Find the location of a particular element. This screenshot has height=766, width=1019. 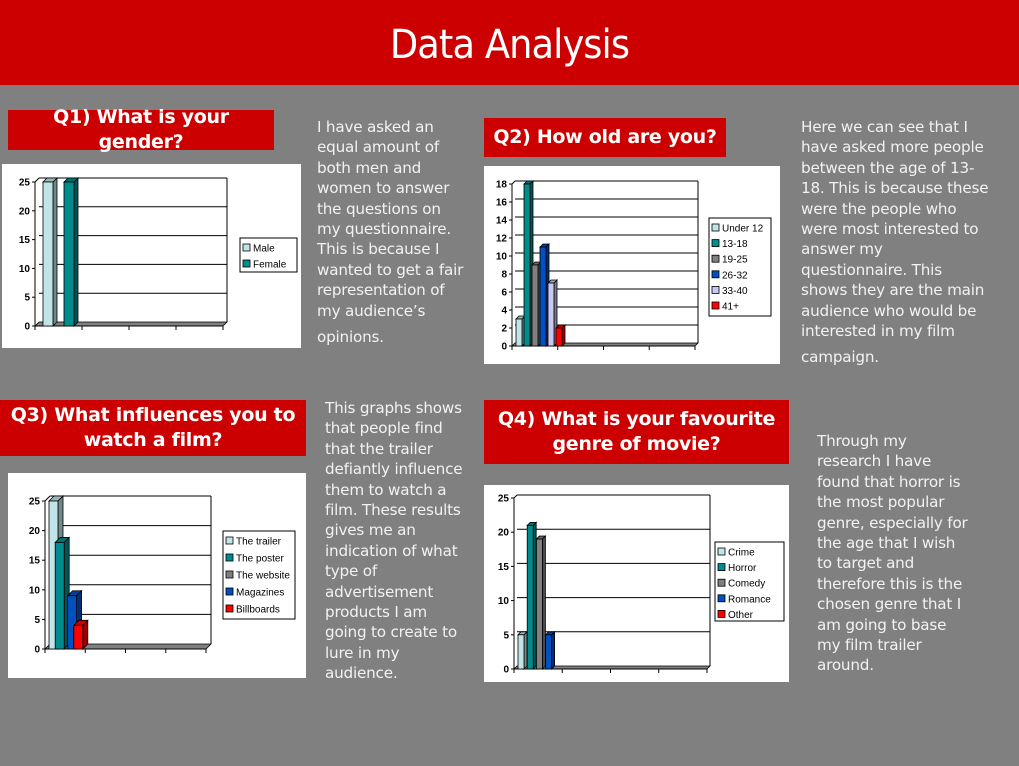

legend-item: Horror is located at coordinates (737, 568).